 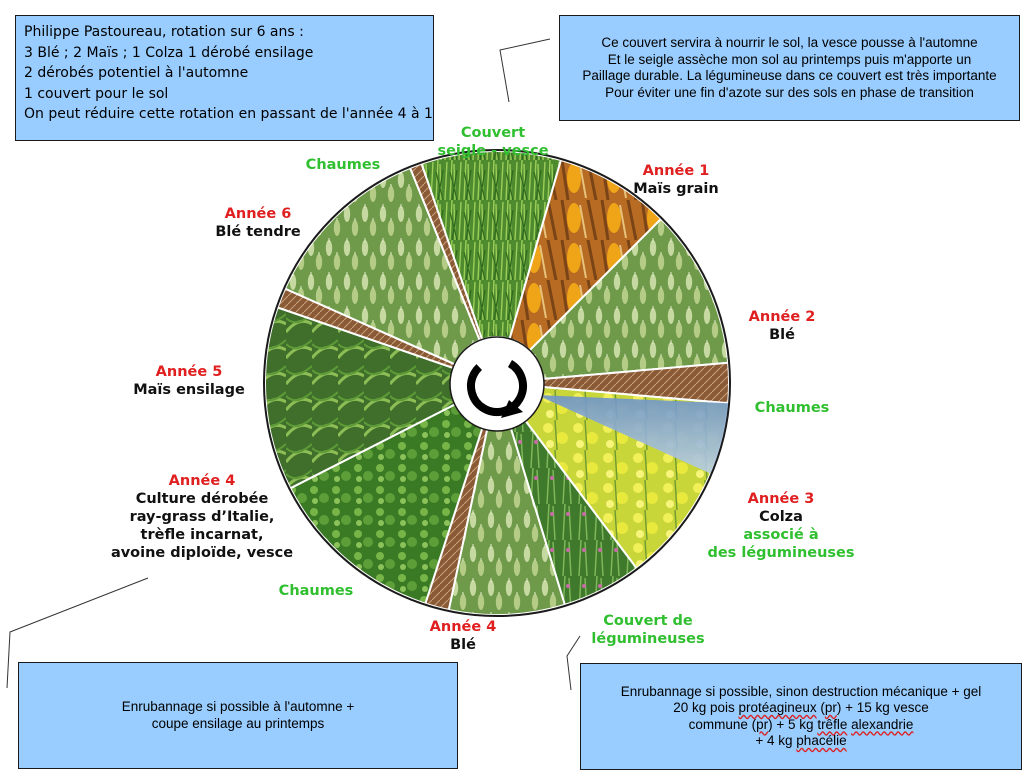 What do you see at coordinates (792, 408) in the screenshot?
I see `label-chaumes-right: Chaumes` at bounding box center [792, 408].